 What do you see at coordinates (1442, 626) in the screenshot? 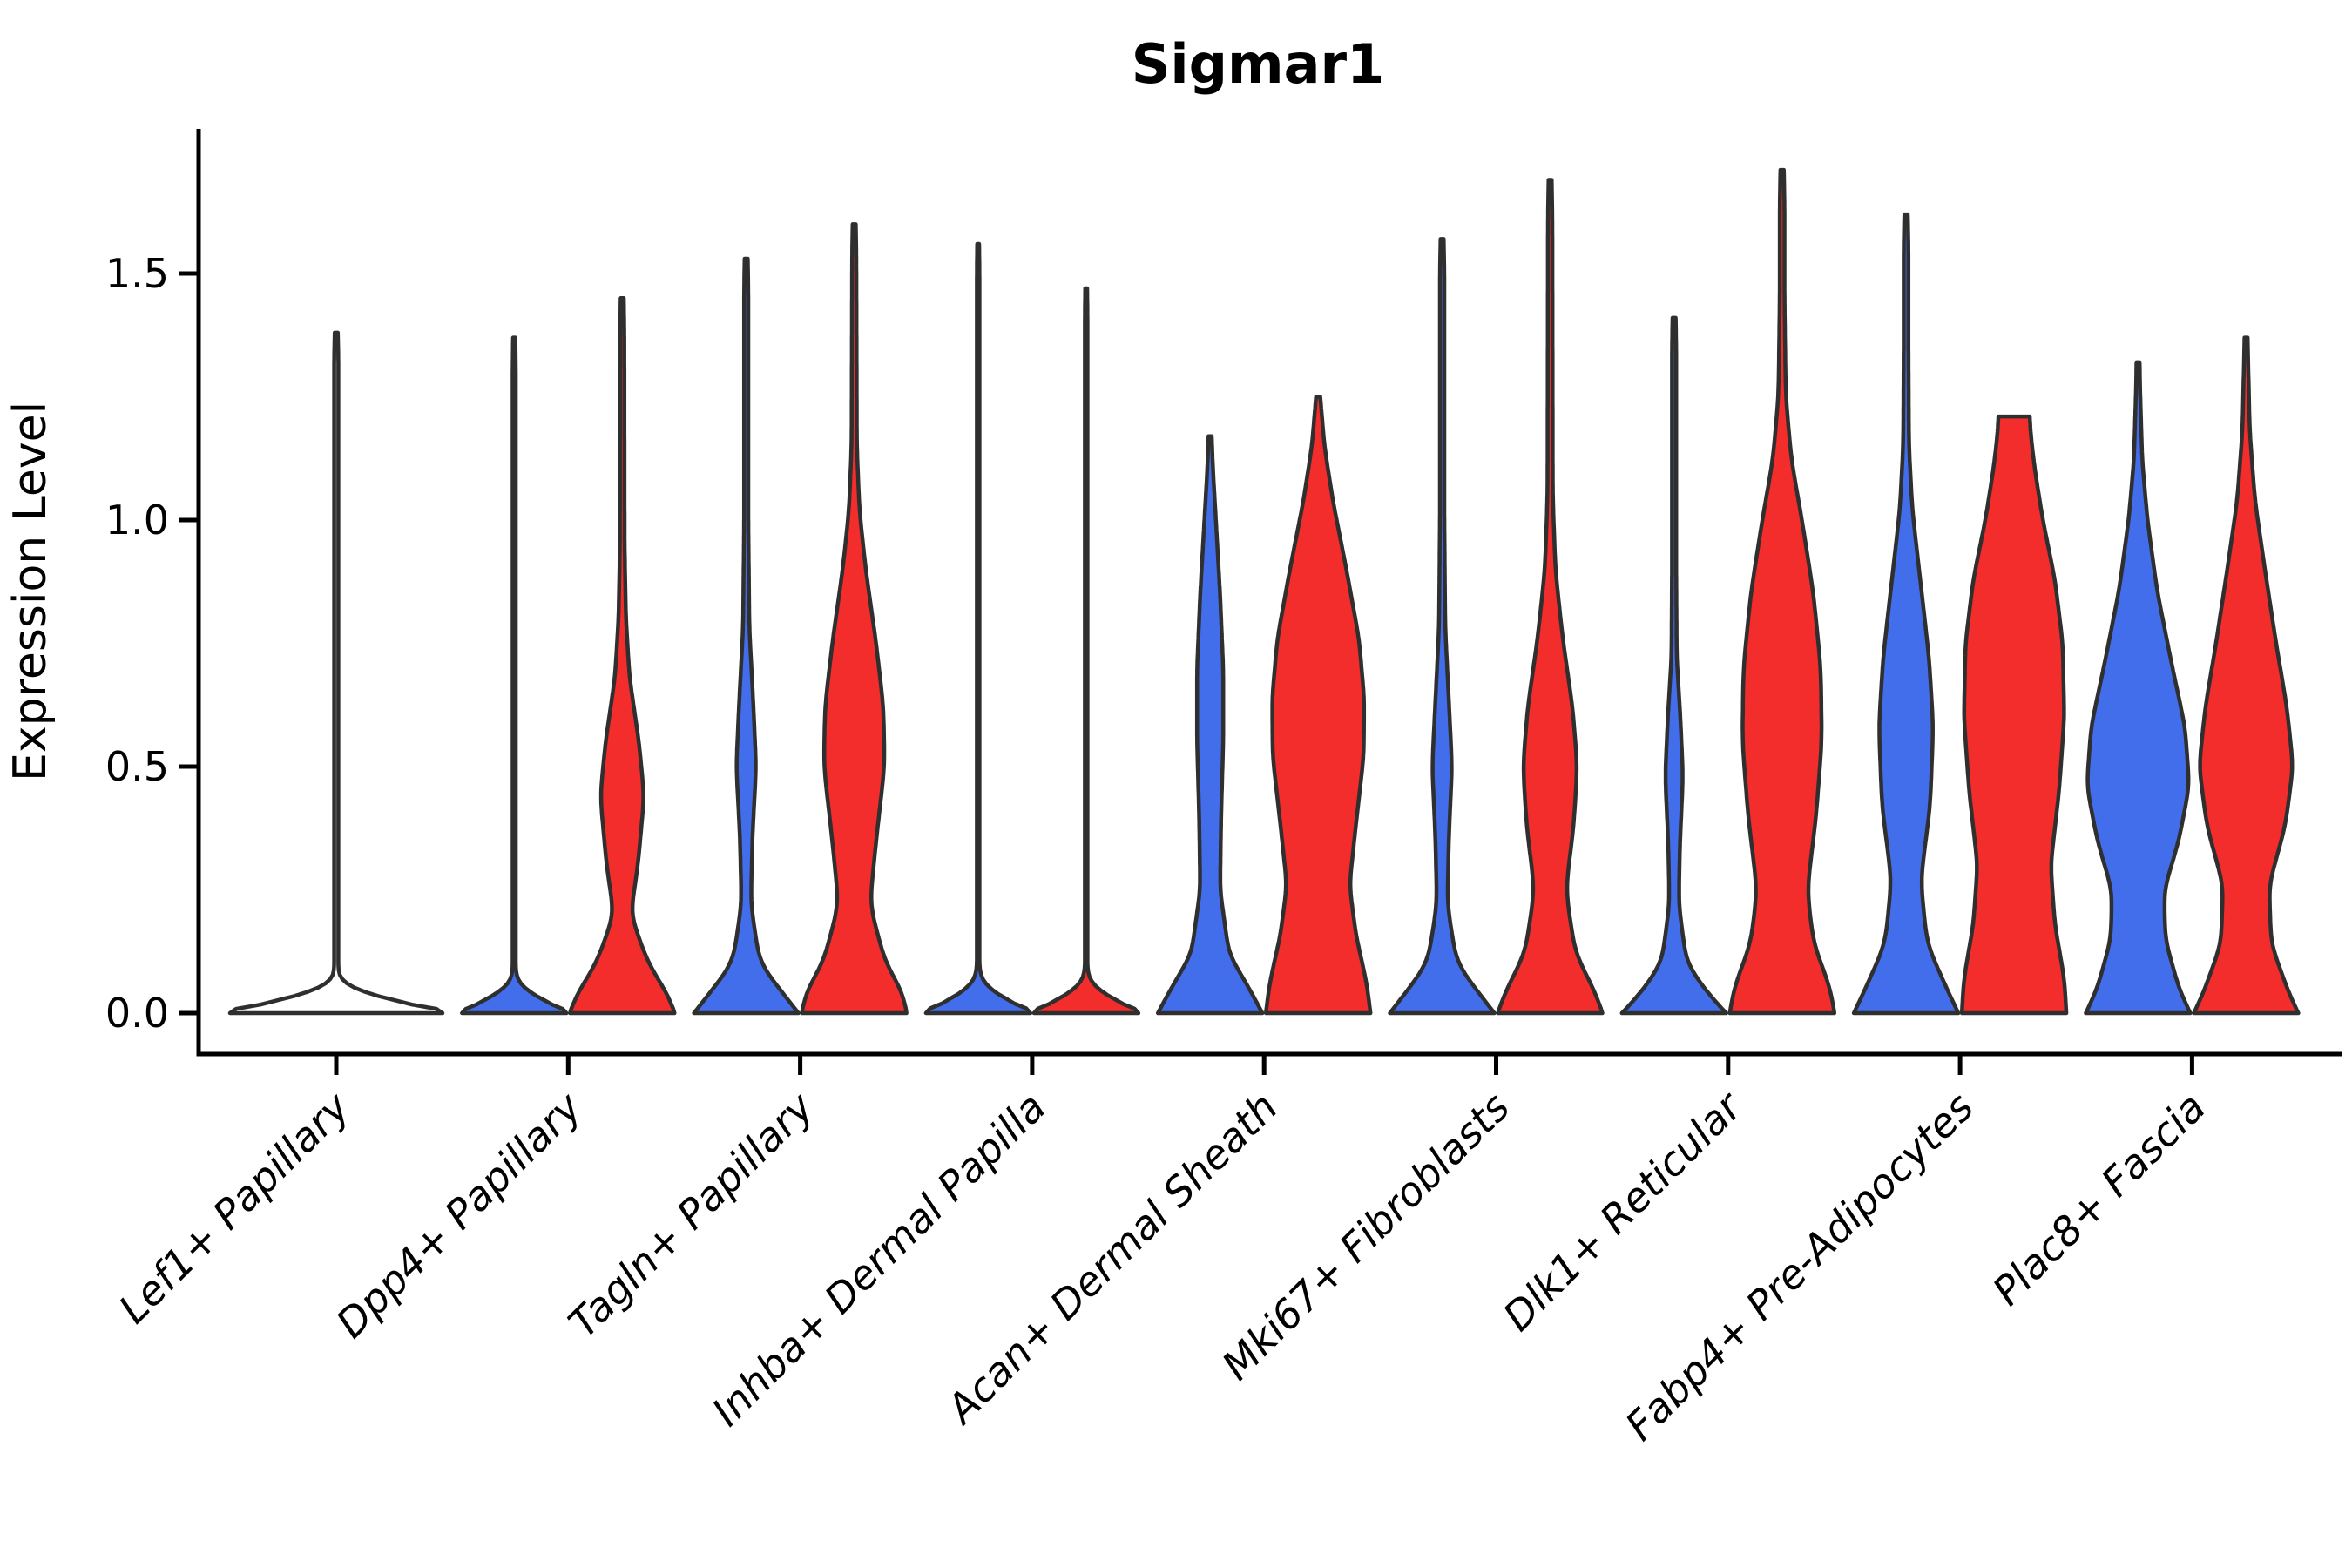
I see `violin-mki67-fibroblasts-blue` at bounding box center [1442, 626].